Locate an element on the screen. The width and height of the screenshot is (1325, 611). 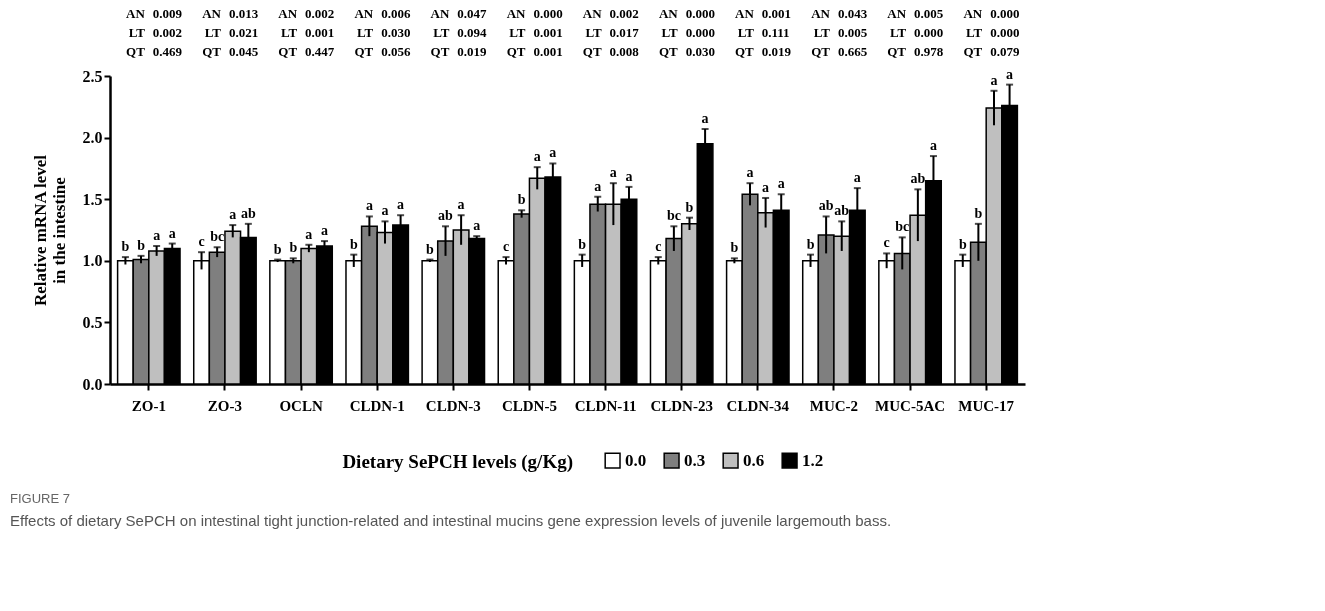
y-tick-label: 0.0 is located at coordinates (92, 384).